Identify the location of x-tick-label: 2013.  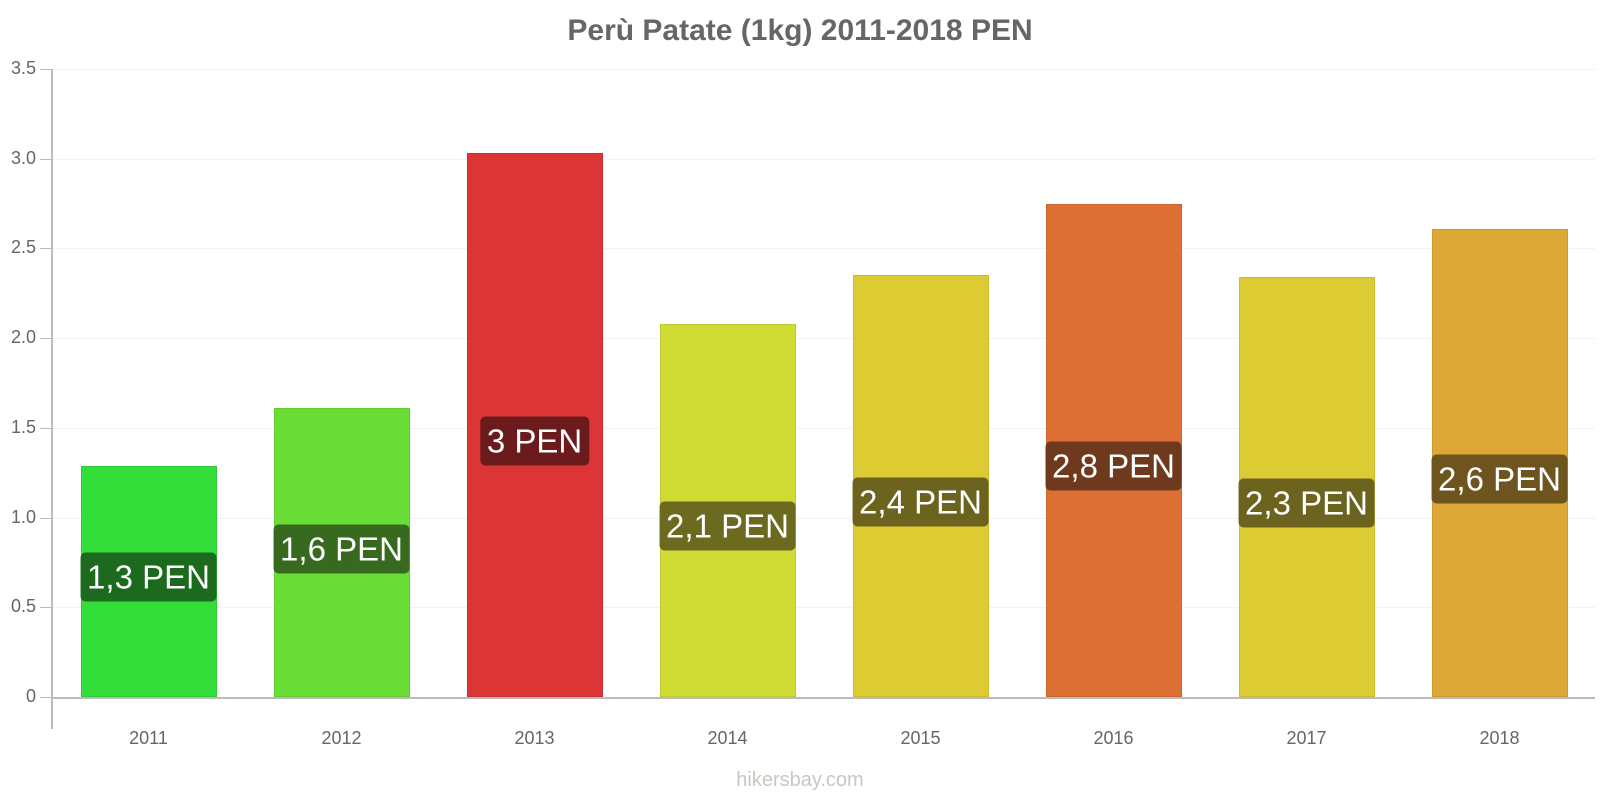
(534, 738).